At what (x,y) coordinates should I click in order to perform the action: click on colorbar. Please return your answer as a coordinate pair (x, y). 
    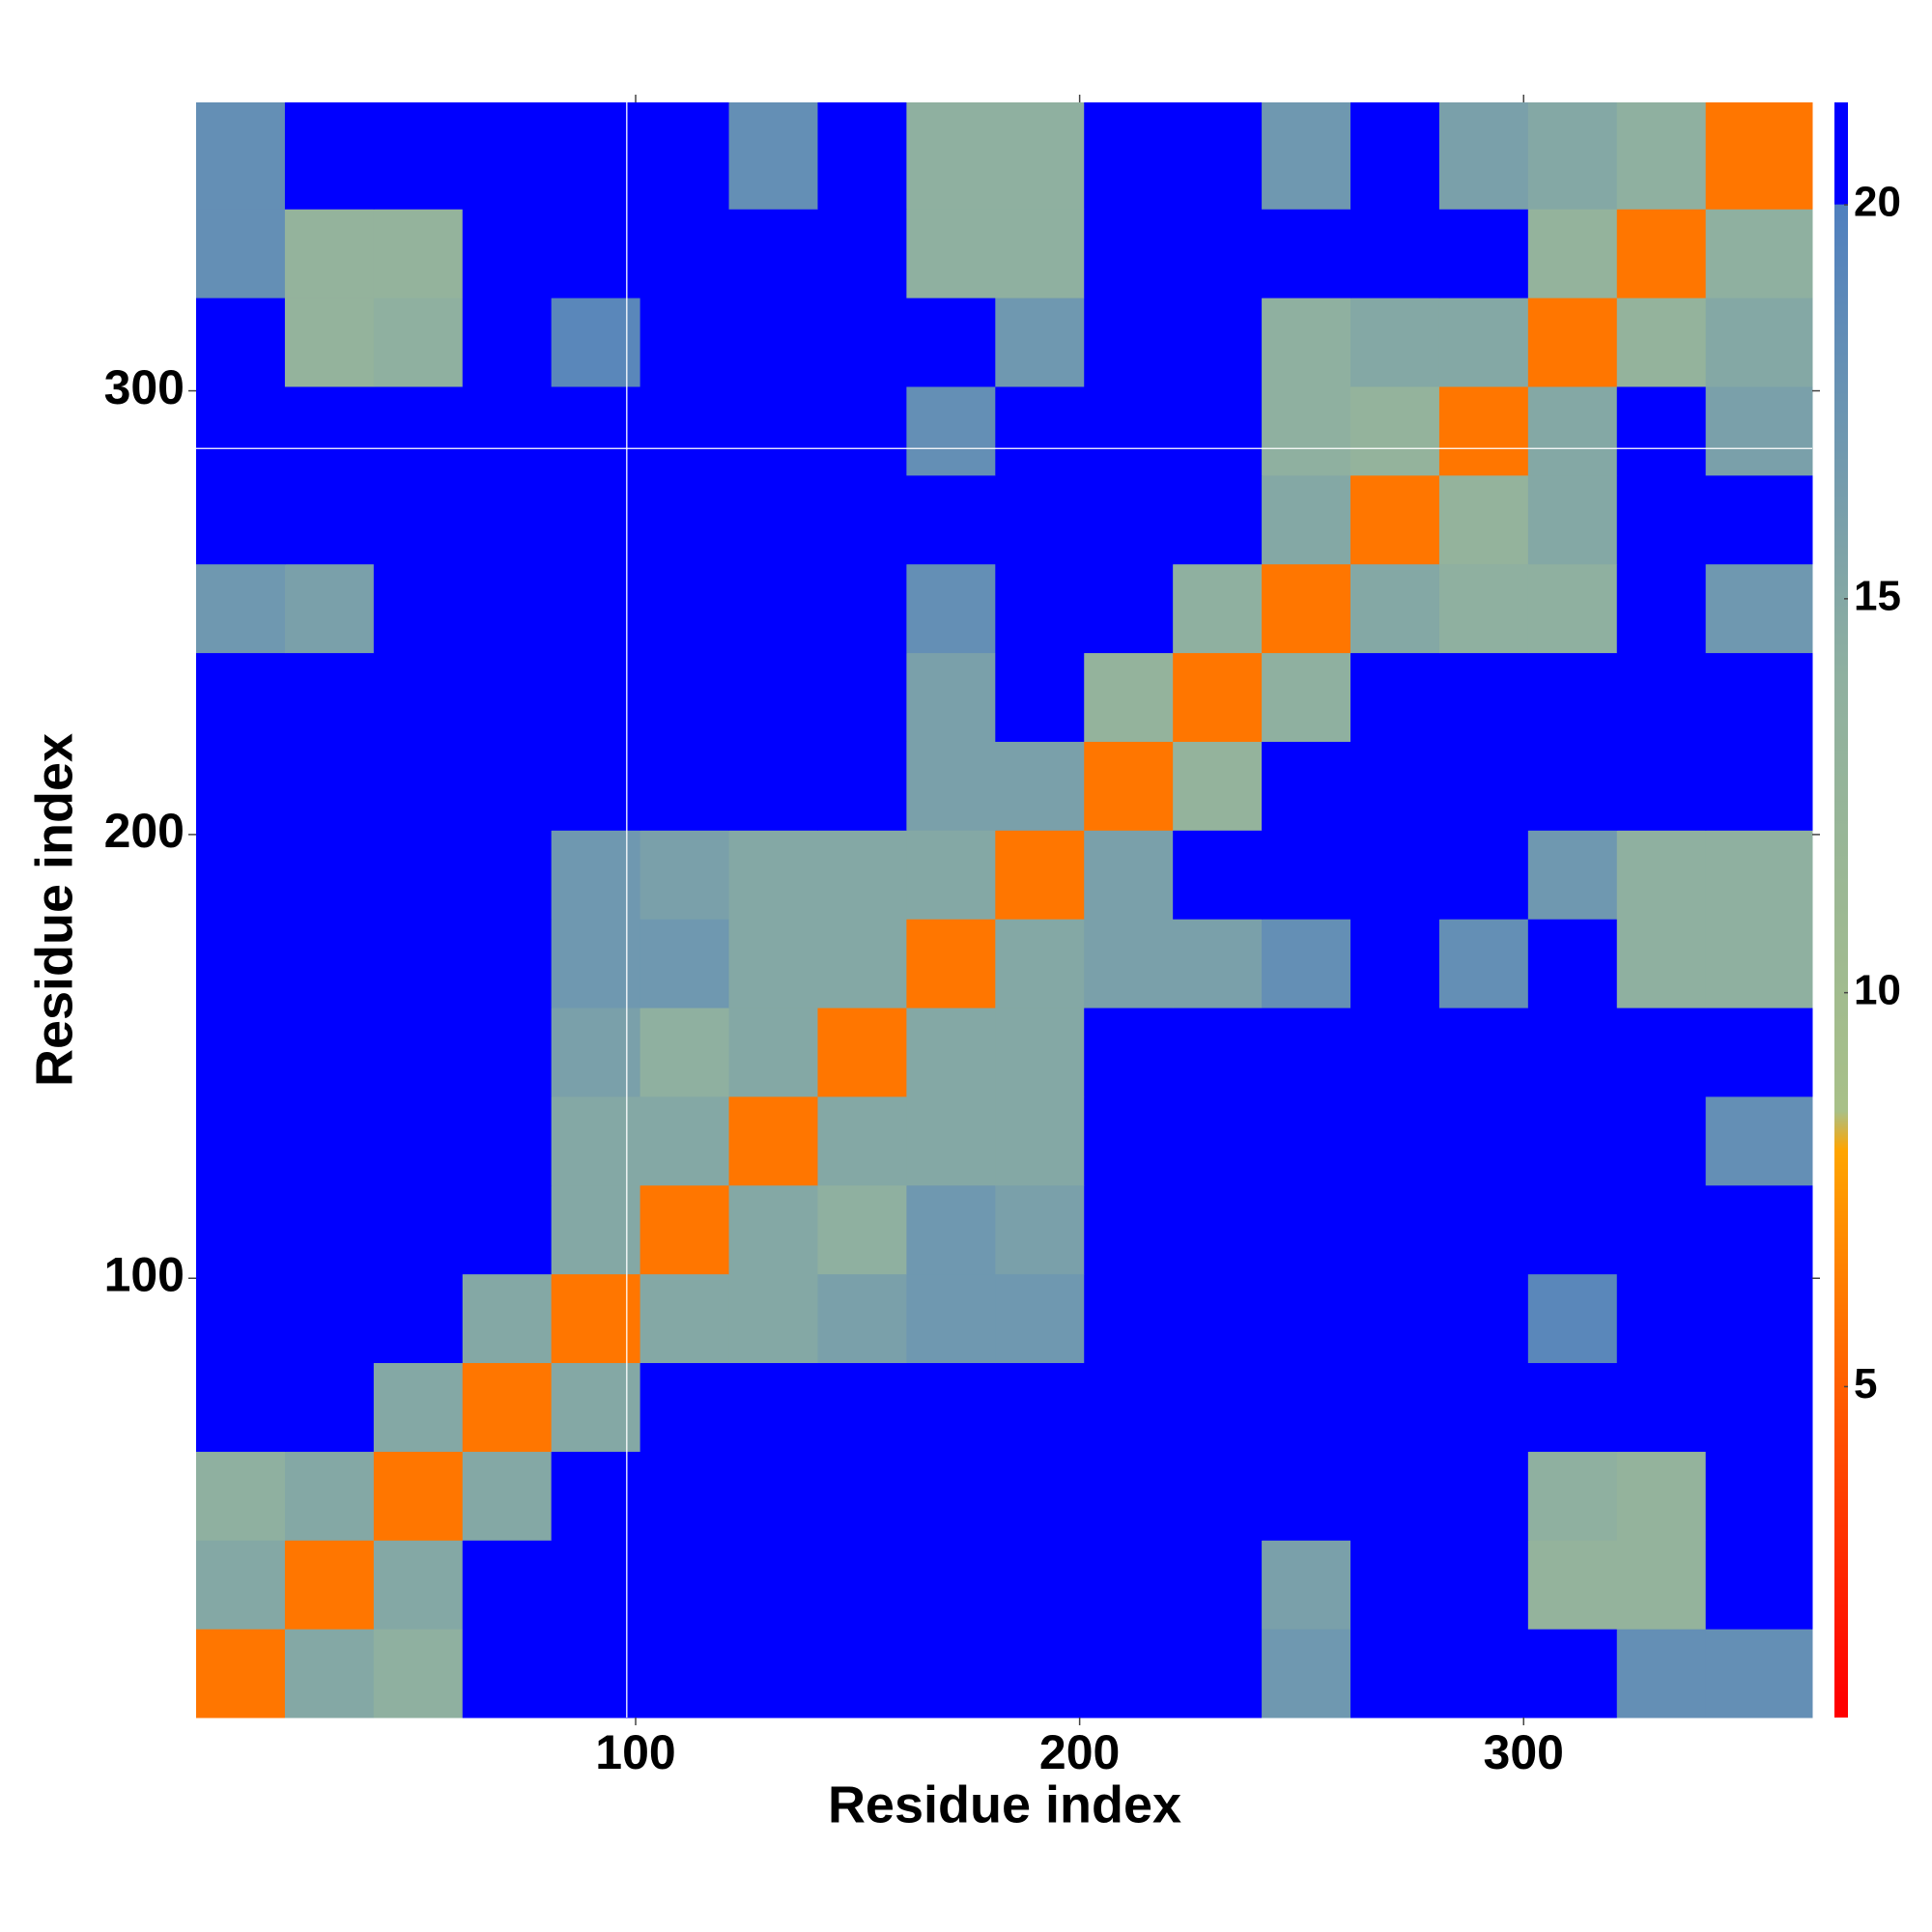
    Looking at the image, I should click on (1841, 910).